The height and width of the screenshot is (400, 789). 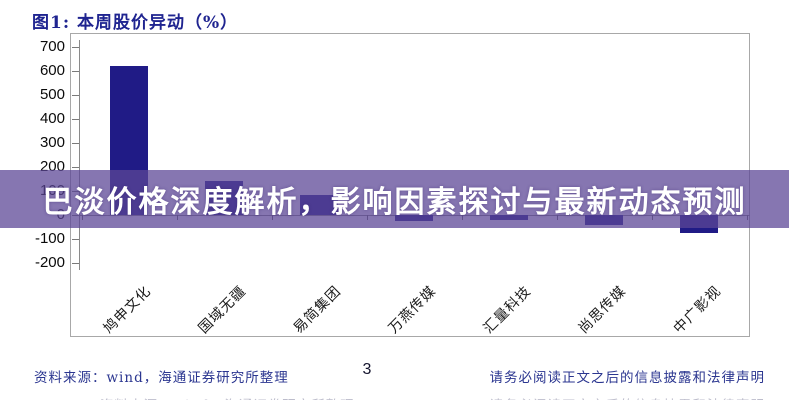 I want to click on cropped-next-line: 资料来源：wind，海通证券研究所整理 请务必阅读正文之后的信息披露和法律声明, so click(x=394, y=397).